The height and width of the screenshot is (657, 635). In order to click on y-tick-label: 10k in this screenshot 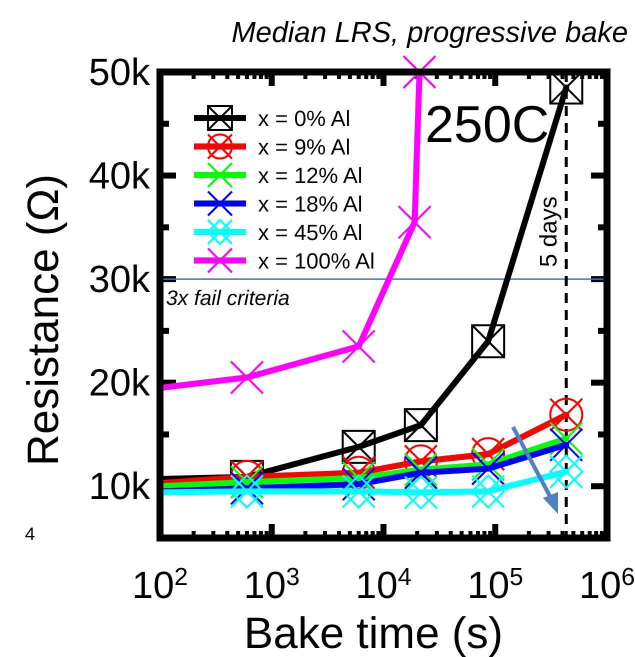, I will do `click(119, 487)`.